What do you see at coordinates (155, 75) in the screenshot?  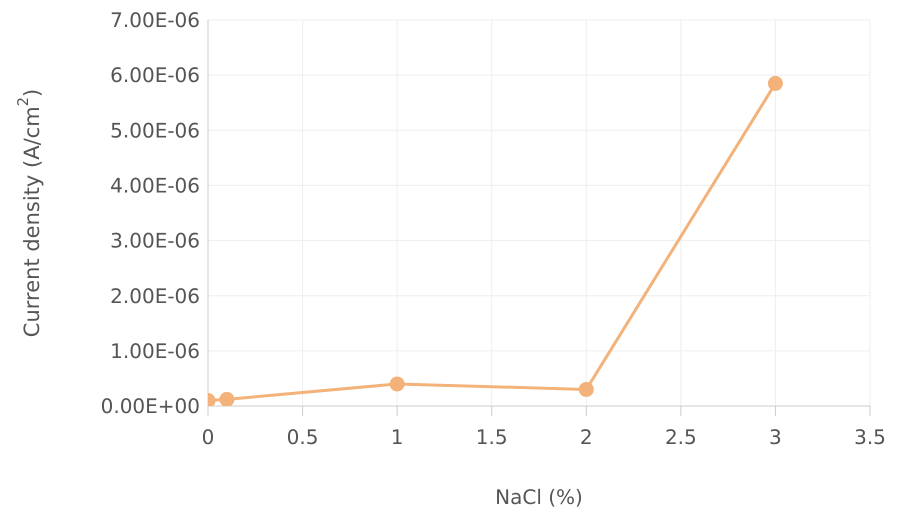 I see `y-tick-label: 6.00E-06` at bounding box center [155, 75].